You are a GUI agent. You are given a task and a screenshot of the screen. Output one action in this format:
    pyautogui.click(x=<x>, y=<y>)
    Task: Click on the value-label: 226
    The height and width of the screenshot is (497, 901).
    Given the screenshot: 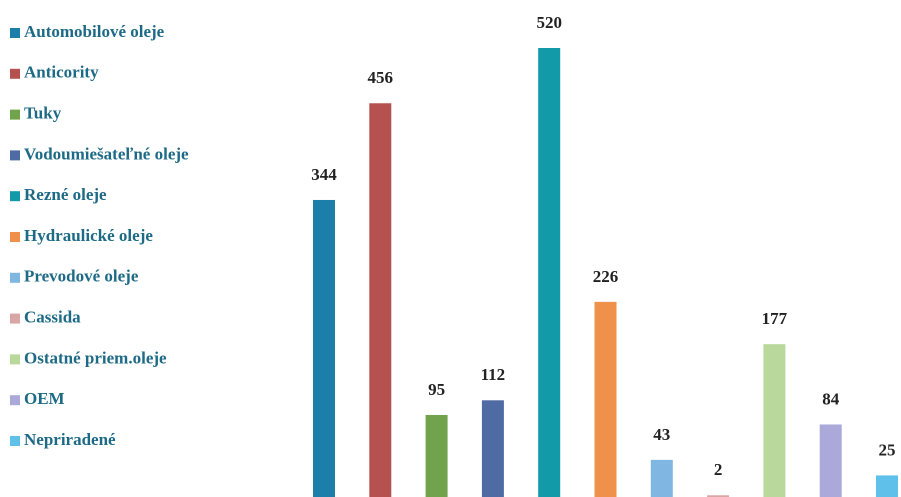 What is the action you would take?
    pyautogui.click(x=606, y=276)
    